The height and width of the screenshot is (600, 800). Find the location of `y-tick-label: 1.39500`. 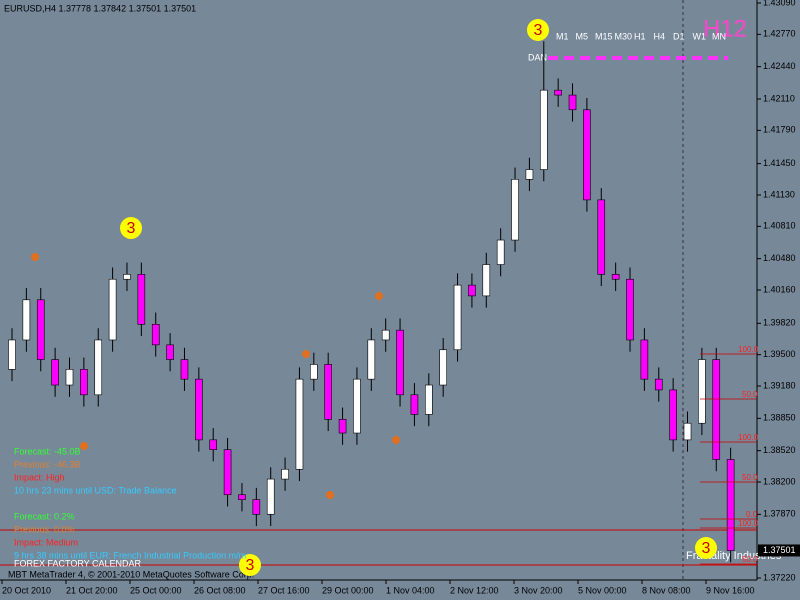

y-tick-label: 1.39500 is located at coordinates (779, 354).